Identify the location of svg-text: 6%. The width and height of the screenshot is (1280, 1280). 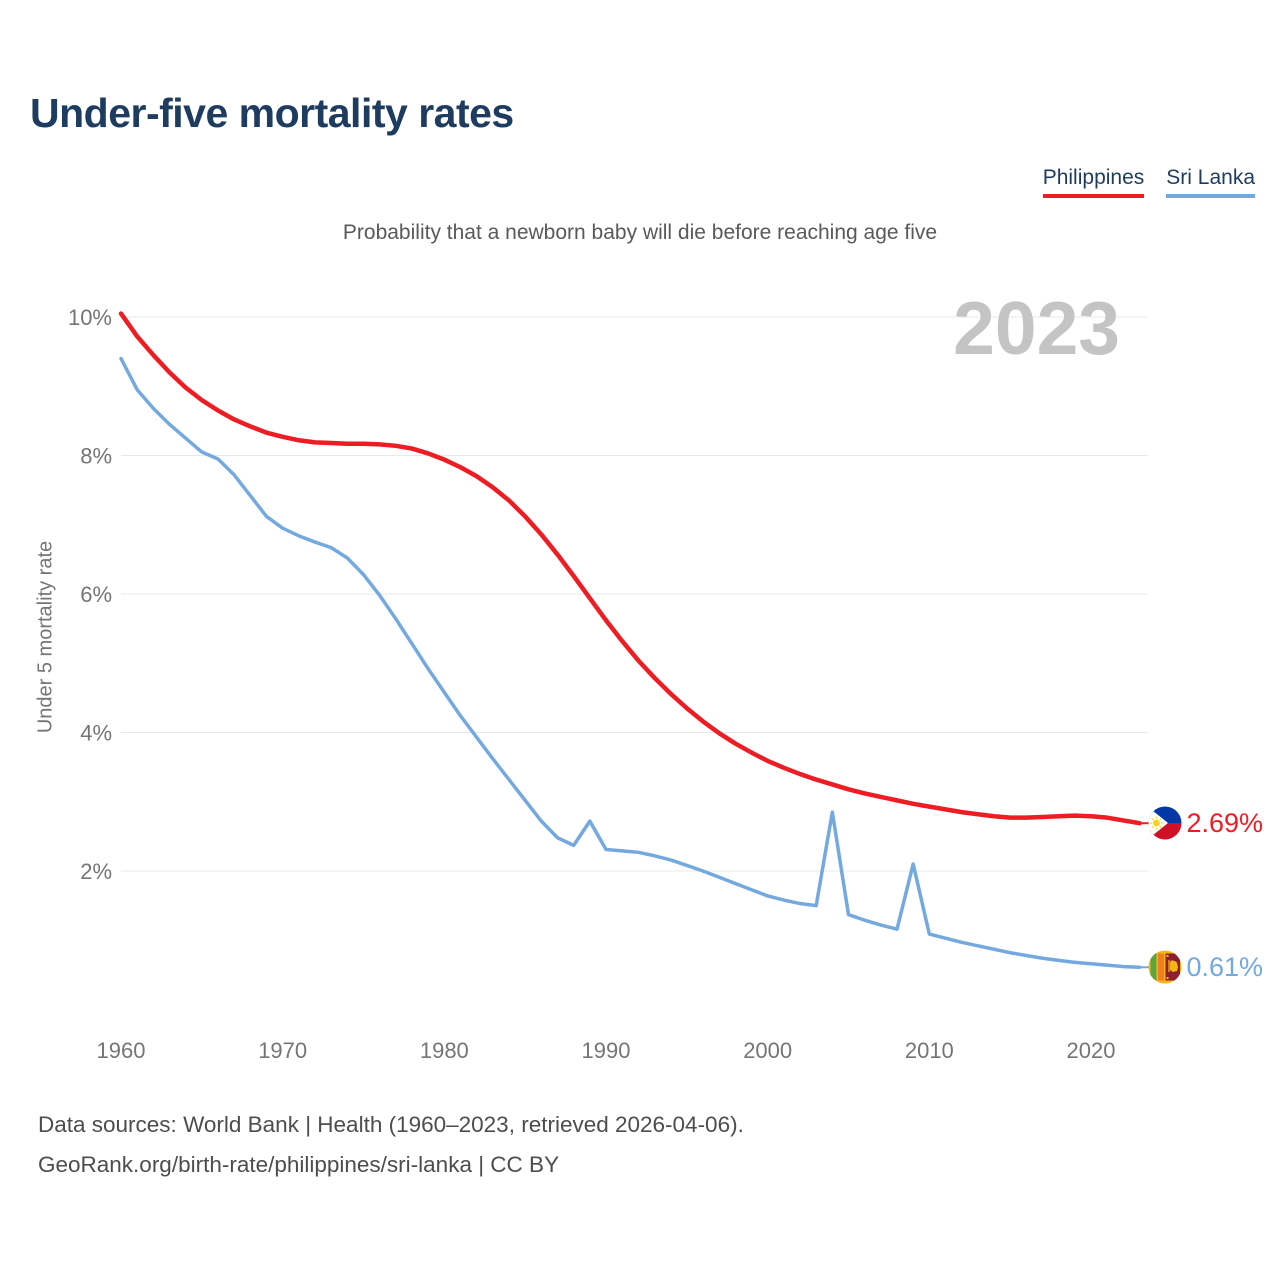
(96, 594).